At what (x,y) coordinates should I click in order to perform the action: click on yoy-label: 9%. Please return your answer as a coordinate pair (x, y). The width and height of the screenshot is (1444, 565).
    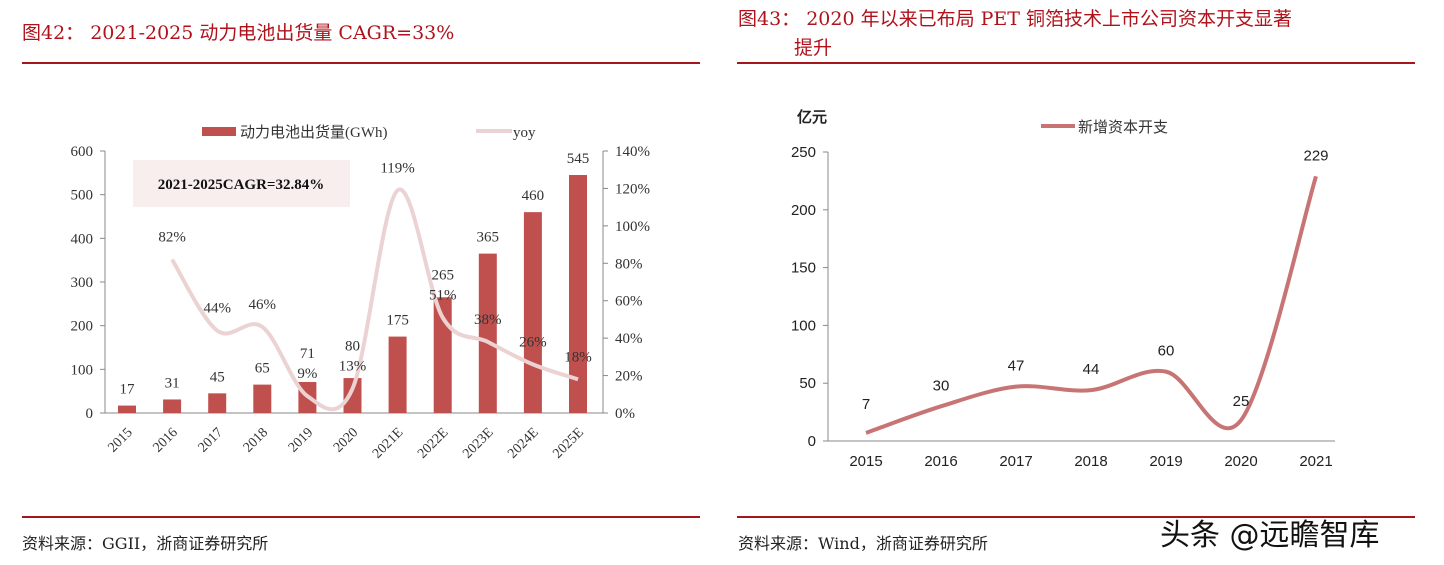
    Looking at the image, I should click on (307, 374).